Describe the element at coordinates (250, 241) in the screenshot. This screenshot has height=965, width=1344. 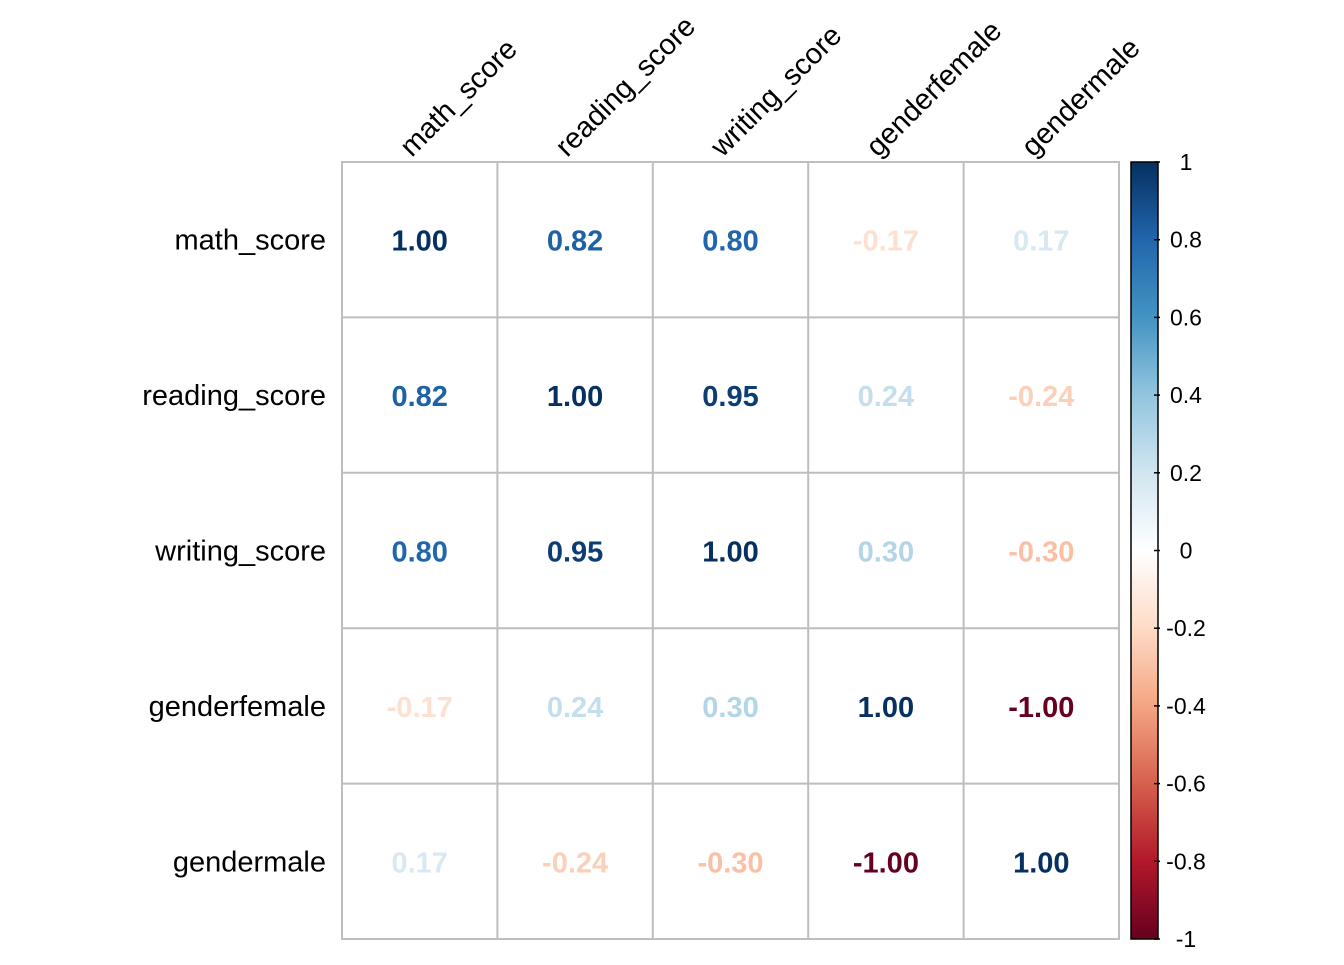
I see `row-label: math_score` at that location.